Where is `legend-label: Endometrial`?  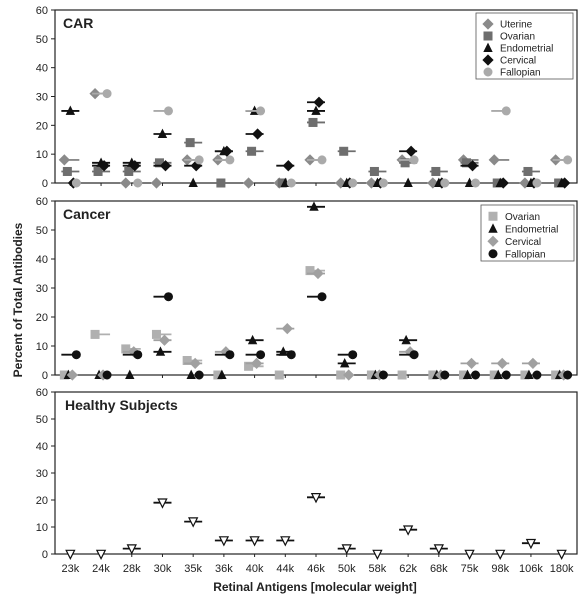
legend-label: Endometrial is located at coordinates (531, 229).